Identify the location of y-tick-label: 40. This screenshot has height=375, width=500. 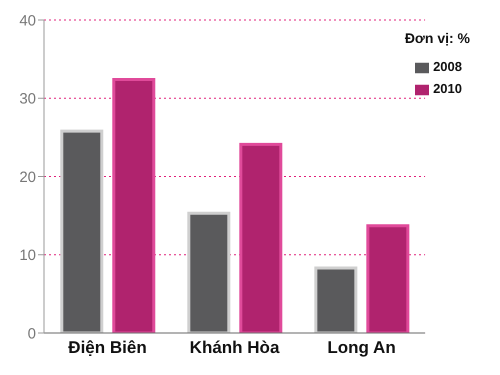
(27, 21).